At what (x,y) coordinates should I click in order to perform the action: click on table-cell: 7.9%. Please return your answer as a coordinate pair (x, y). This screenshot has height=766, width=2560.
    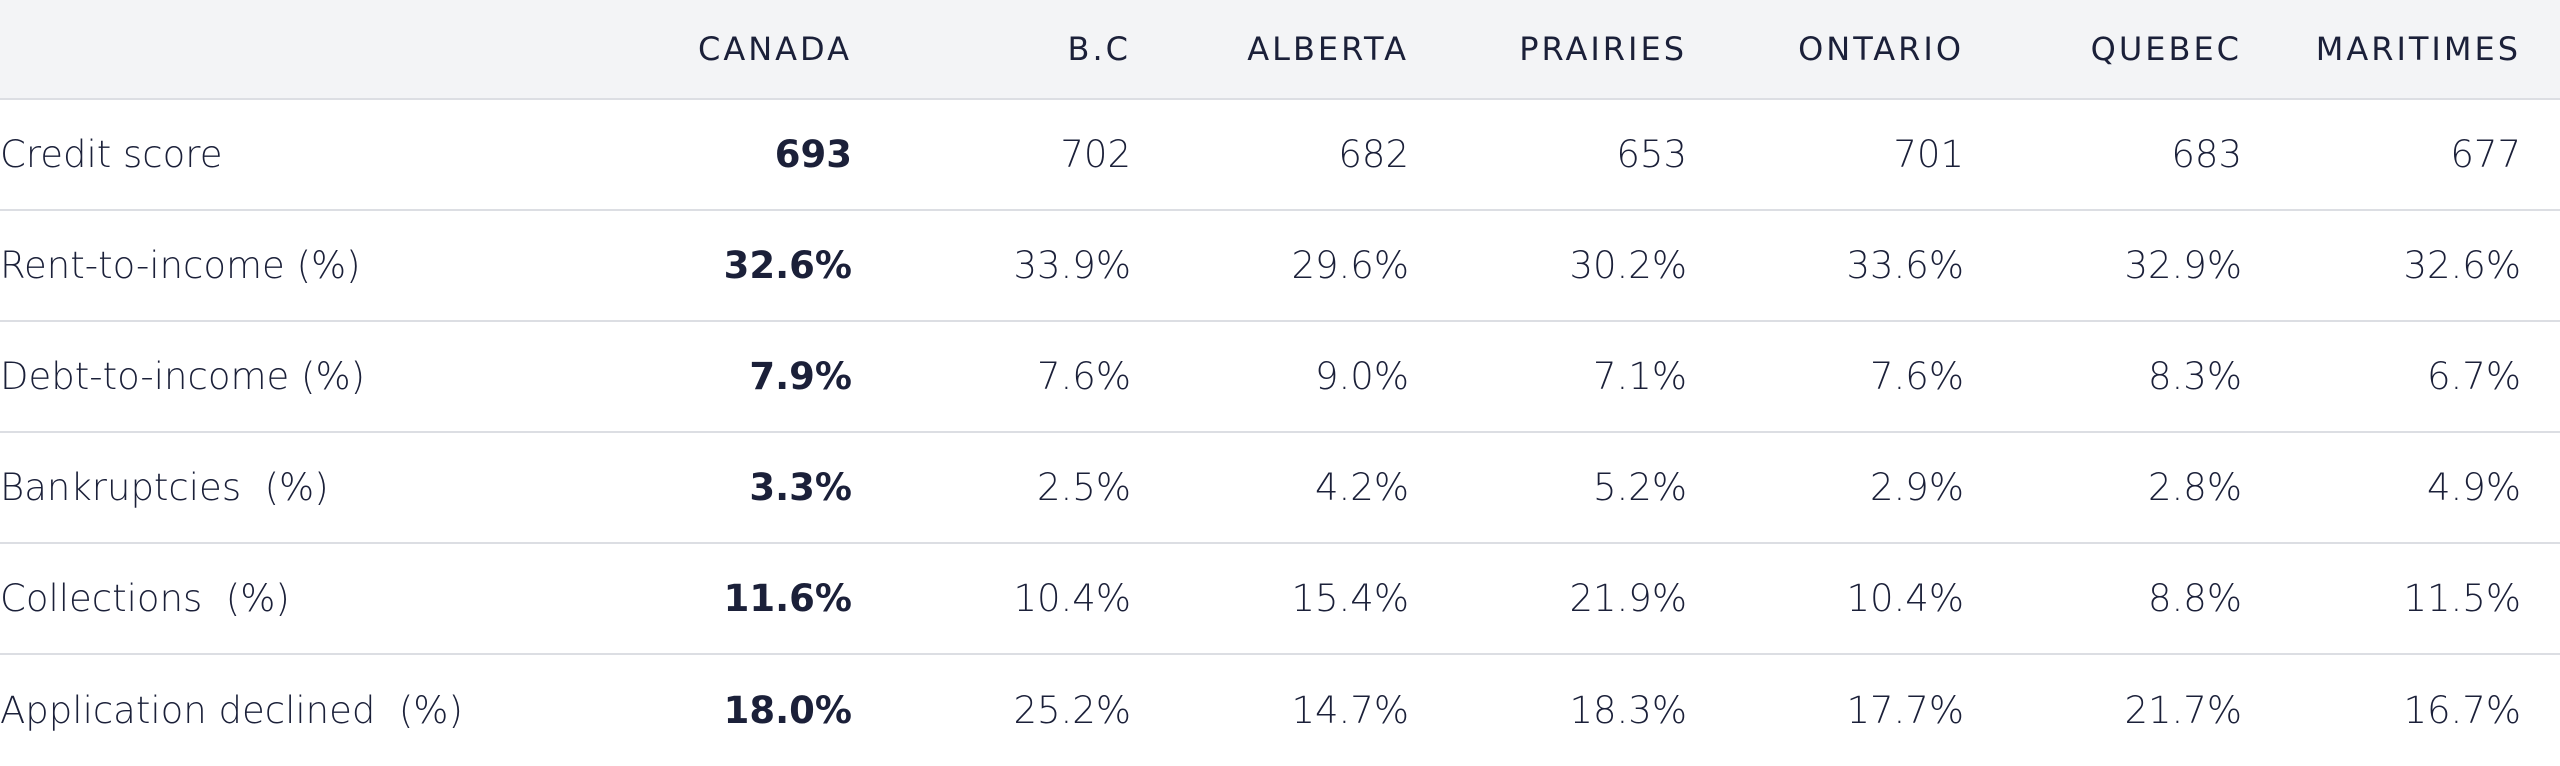
    Looking at the image, I should click on (800, 376).